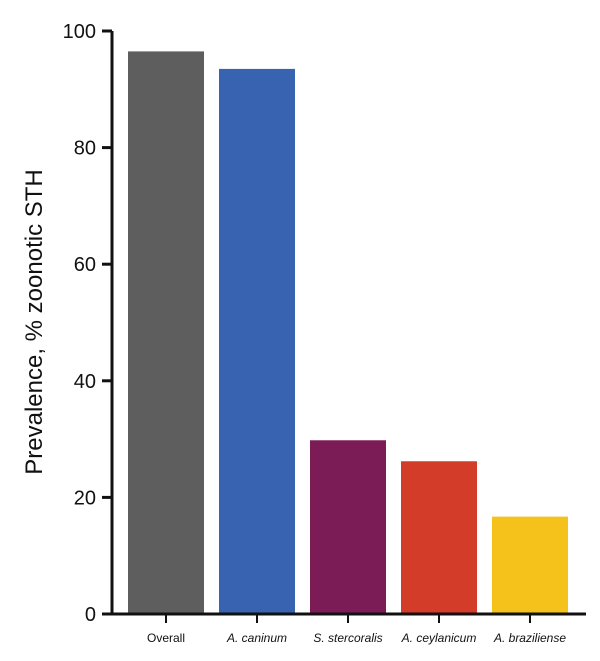  What do you see at coordinates (256, 638) in the screenshot?
I see `x-category-label: A. caninum` at bounding box center [256, 638].